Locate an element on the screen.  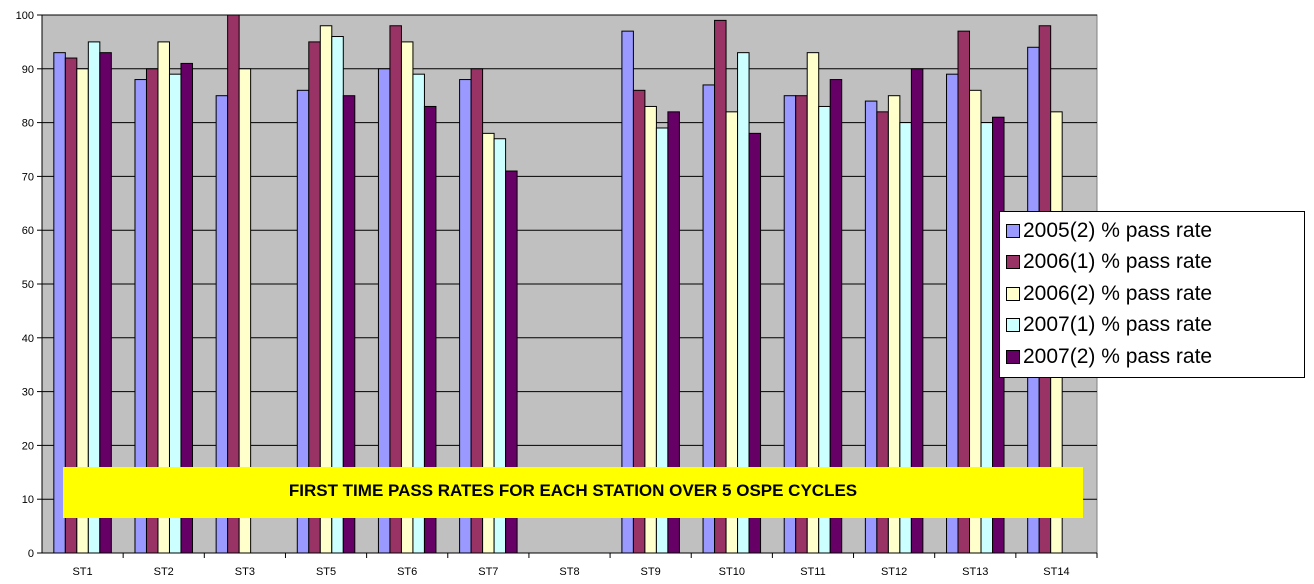
y-tick-label: 70 is located at coordinates (28, 177).